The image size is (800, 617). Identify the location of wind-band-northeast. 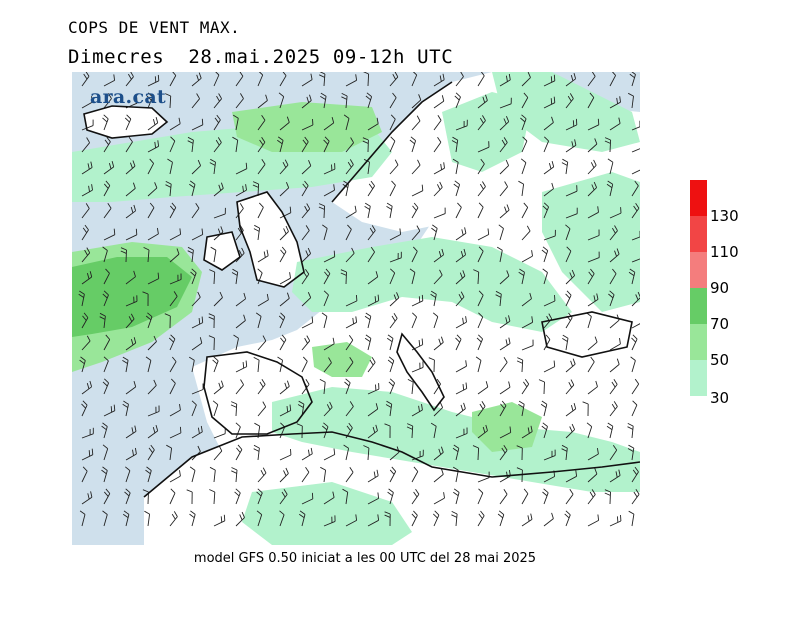
(566, 112).